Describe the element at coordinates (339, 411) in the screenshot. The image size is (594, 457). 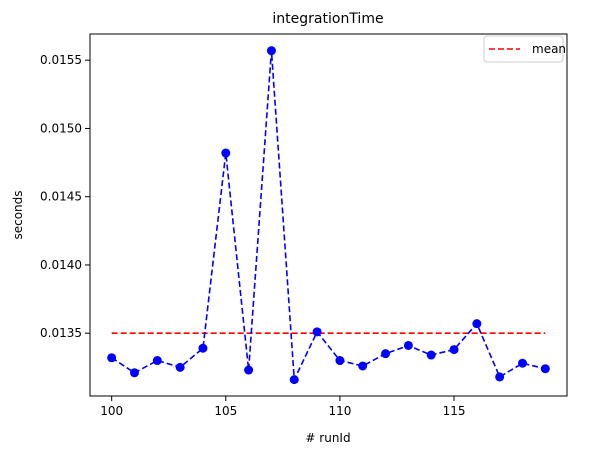
I see `x-tick-label: 110` at that location.